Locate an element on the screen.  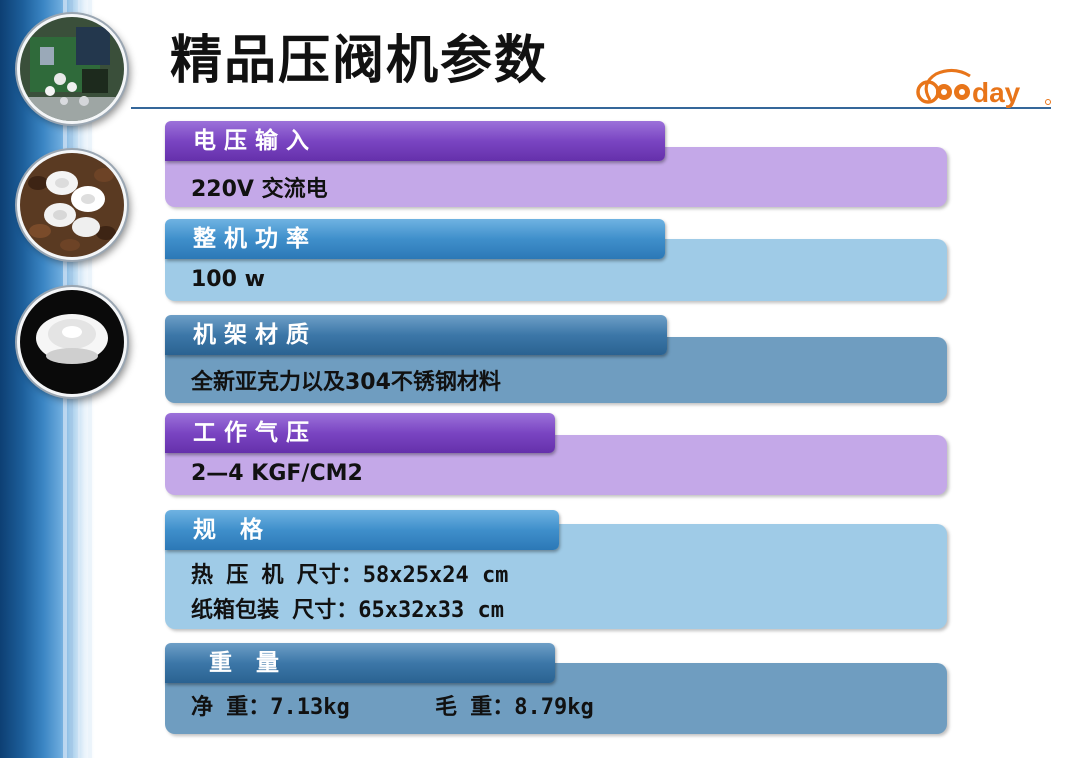
spec-value-gross-weight: 毛 重：8.79kg is located at coordinates (514, 707).